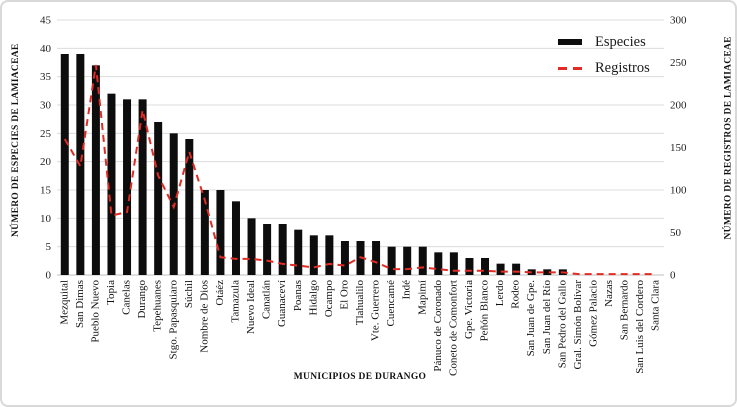 This screenshot has width=737, height=407. I want to click on category-label: Canelas, so click(127, 297).